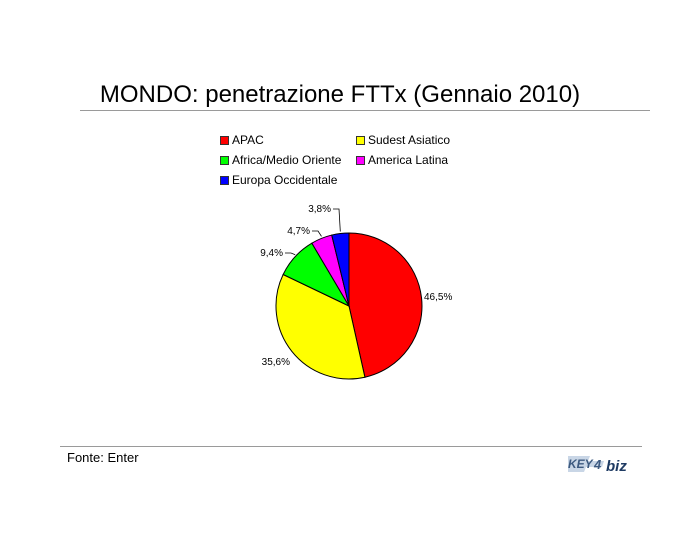 This screenshot has height=550, width=700. Describe the element at coordinates (298, 231) in the screenshot. I see `data-label-america-latina: 4,7%` at that location.